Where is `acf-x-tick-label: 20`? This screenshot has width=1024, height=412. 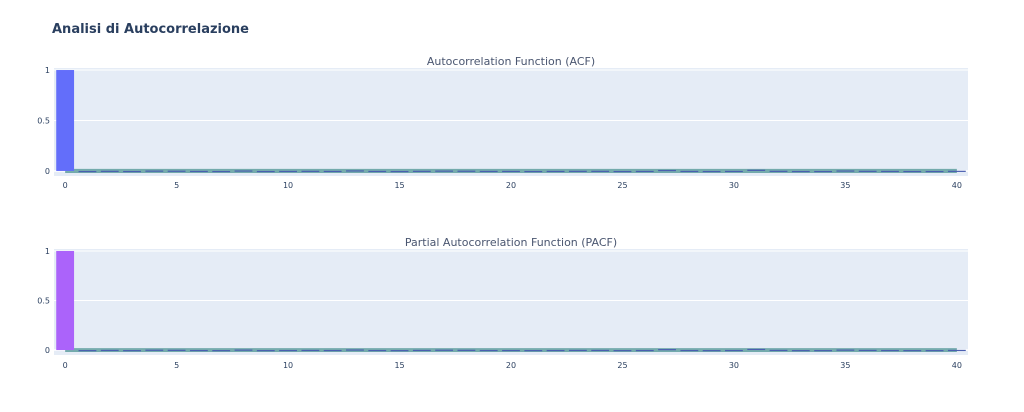 acf-x-tick-label: 20 is located at coordinates (511, 185).